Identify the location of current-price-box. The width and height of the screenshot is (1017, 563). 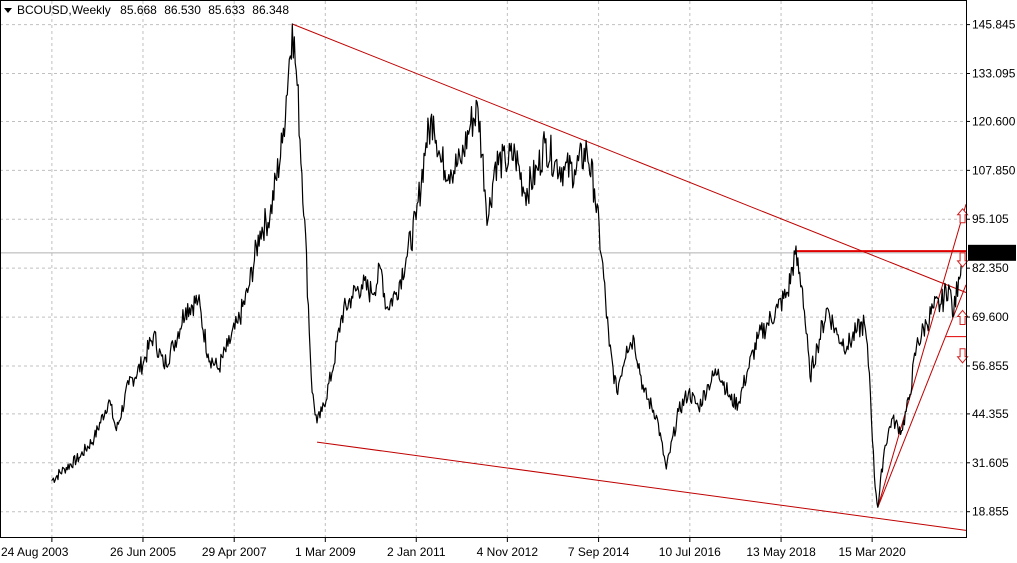
(992, 252).